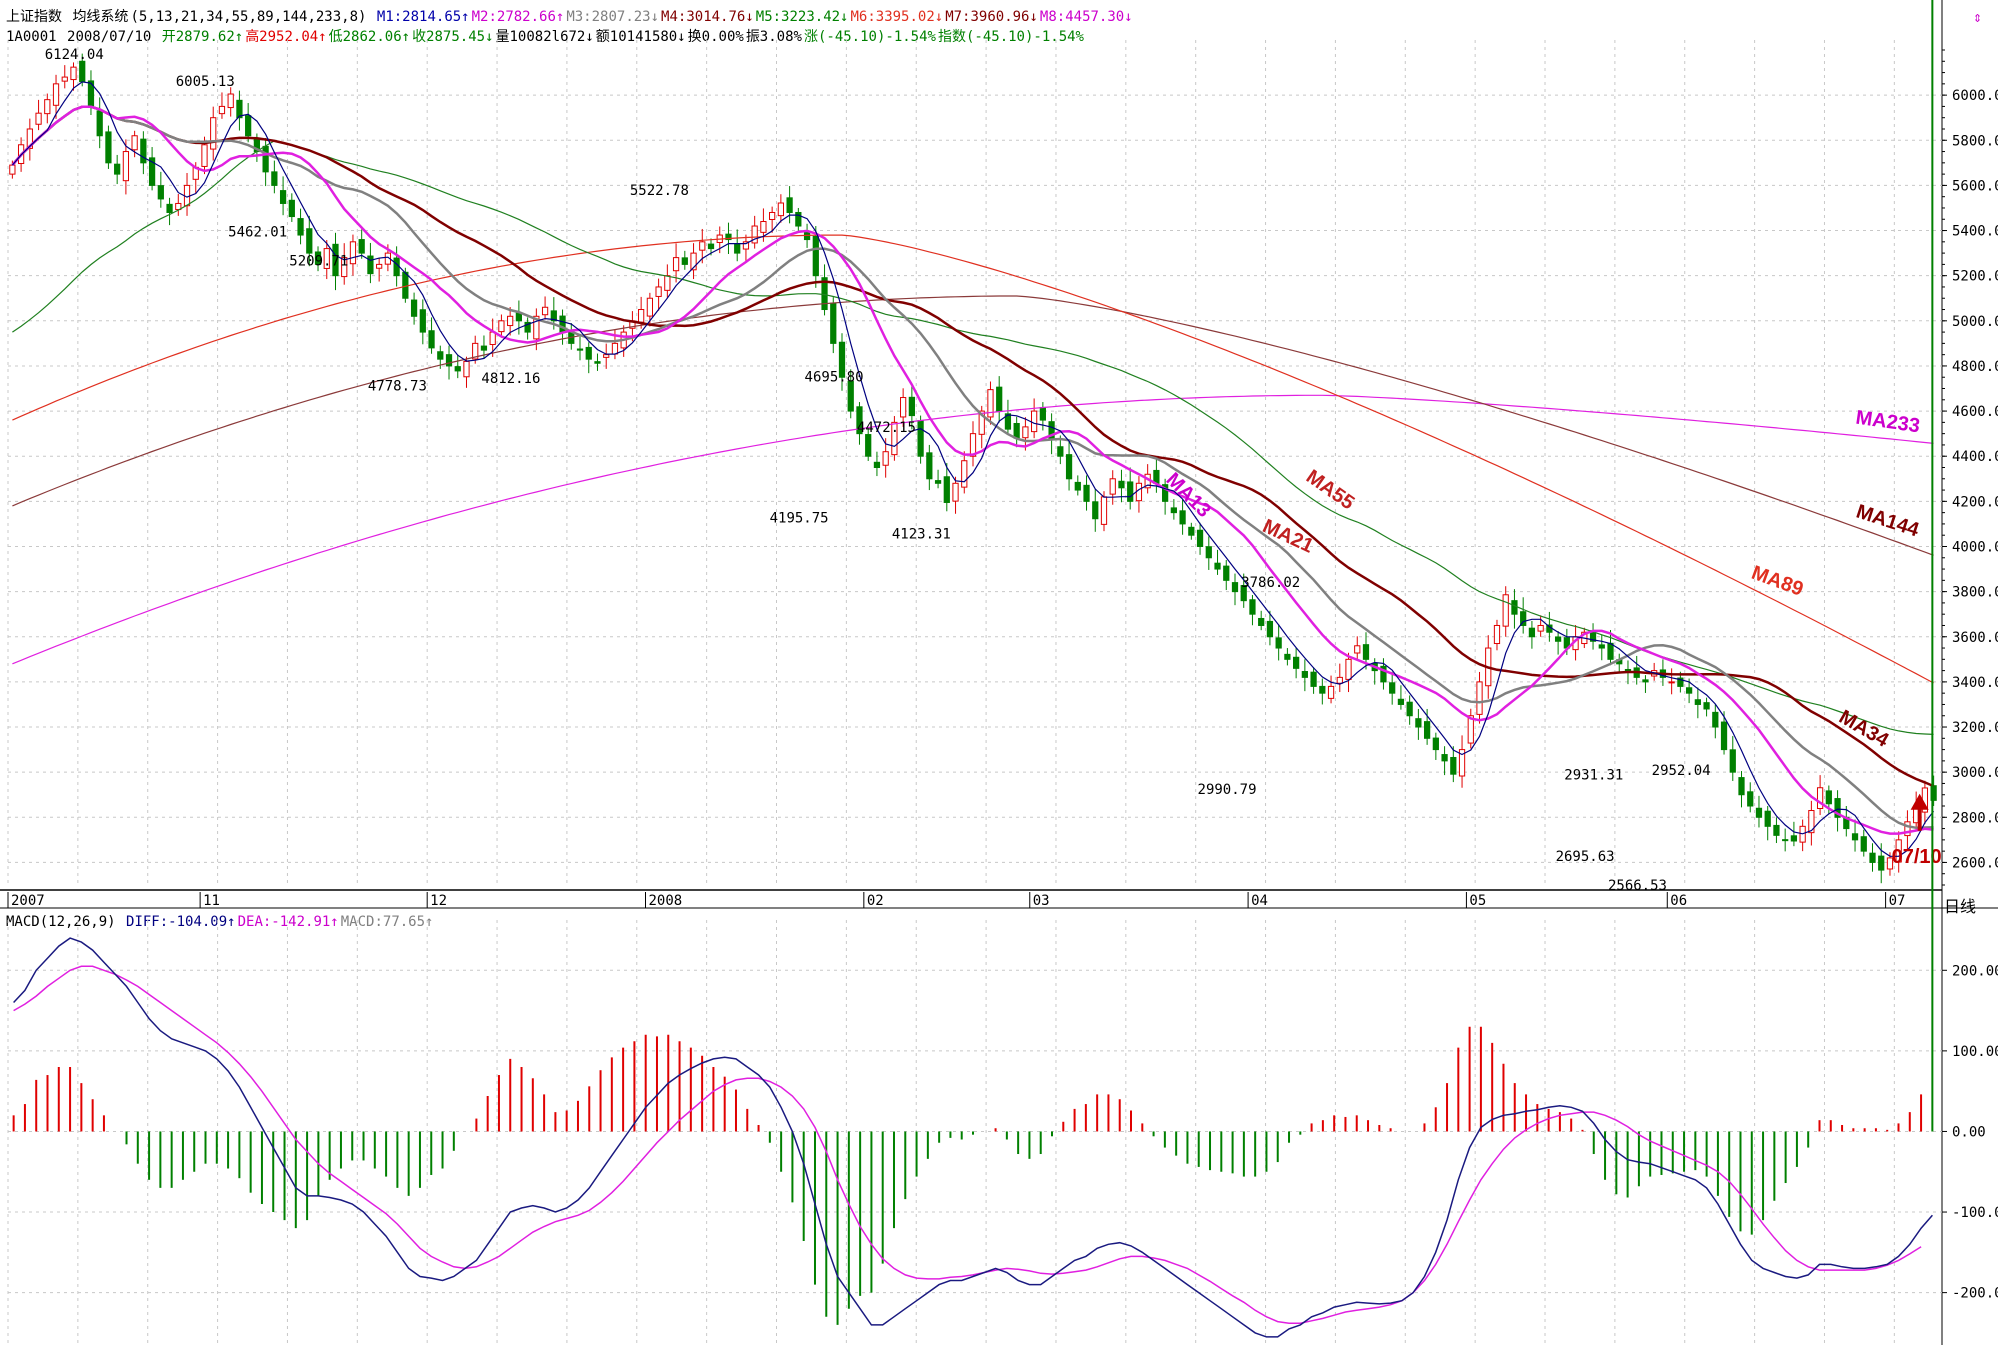  I want to click on price-tick-label: 5200.0, so click(1975, 277).